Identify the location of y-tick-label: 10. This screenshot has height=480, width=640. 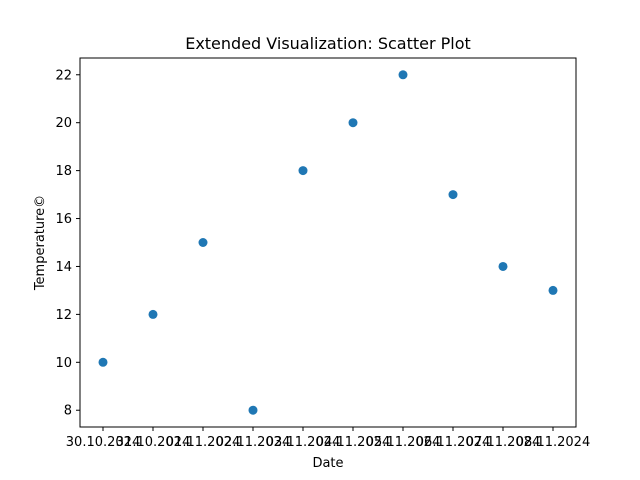
(63, 363).